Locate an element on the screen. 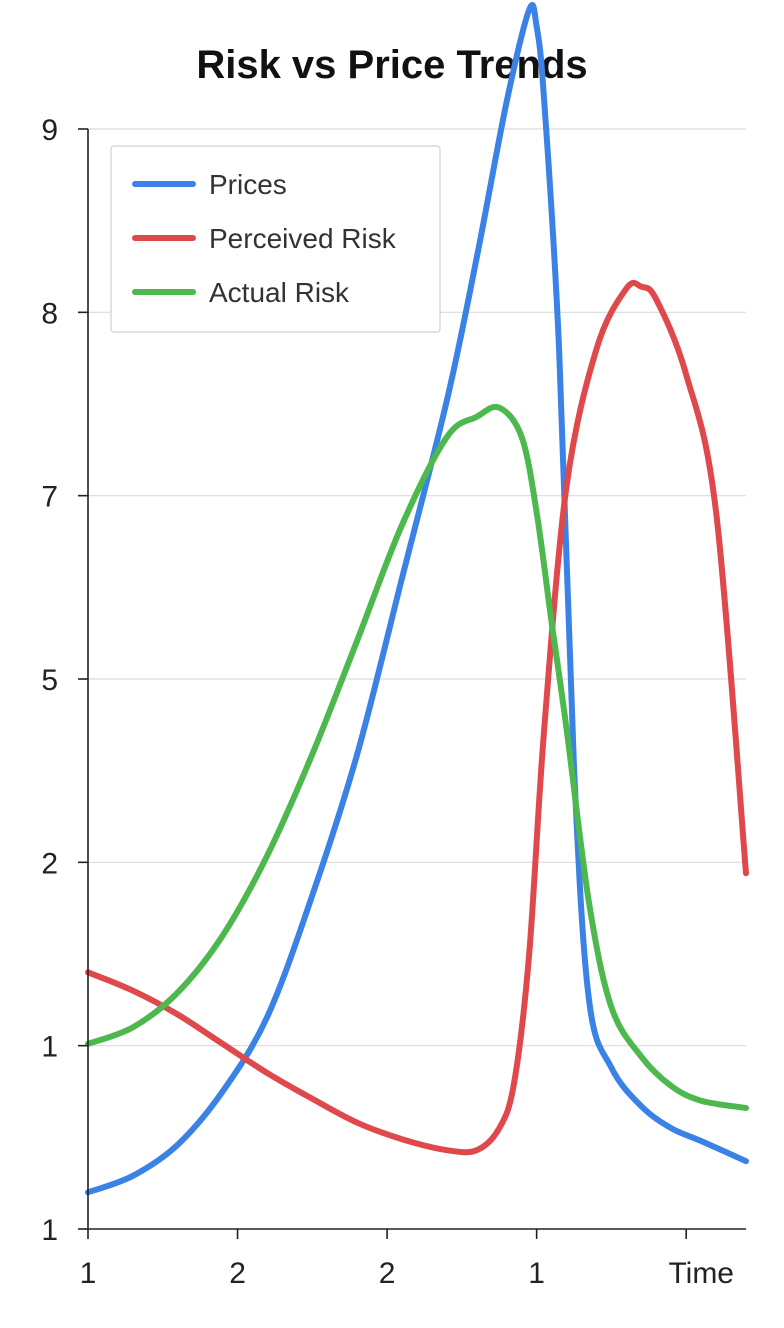  legend-label-prices: Prices is located at coordinates (248, 184).